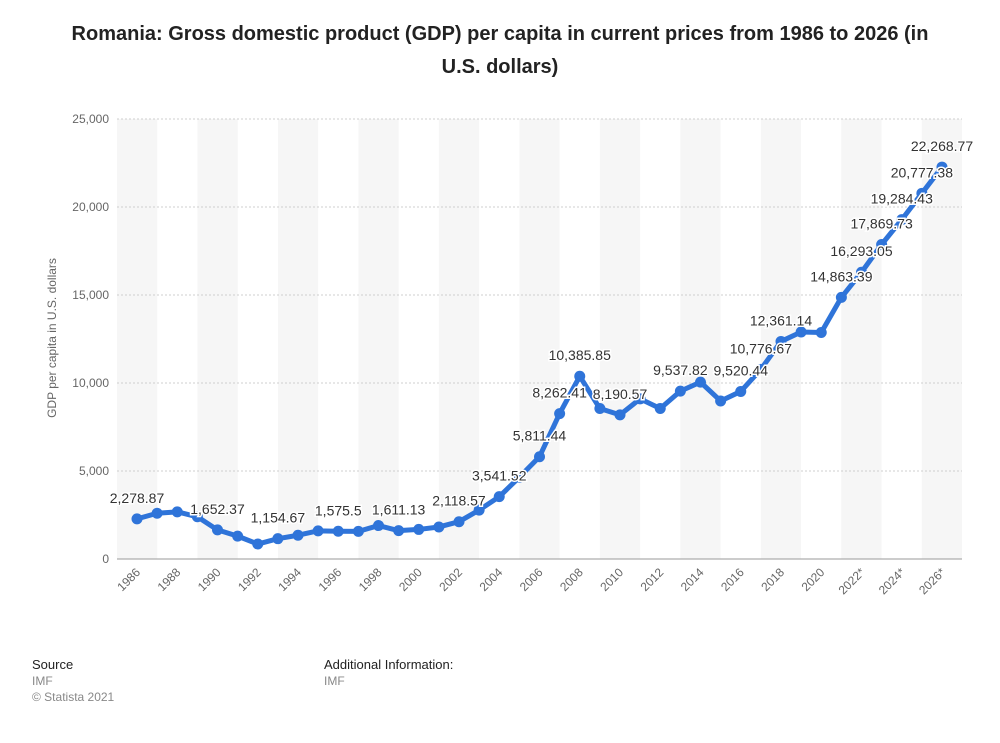 The height and width of the screenshot is (743, 1000). I want to click on x-tick-label: 1994, so click(289, 579).